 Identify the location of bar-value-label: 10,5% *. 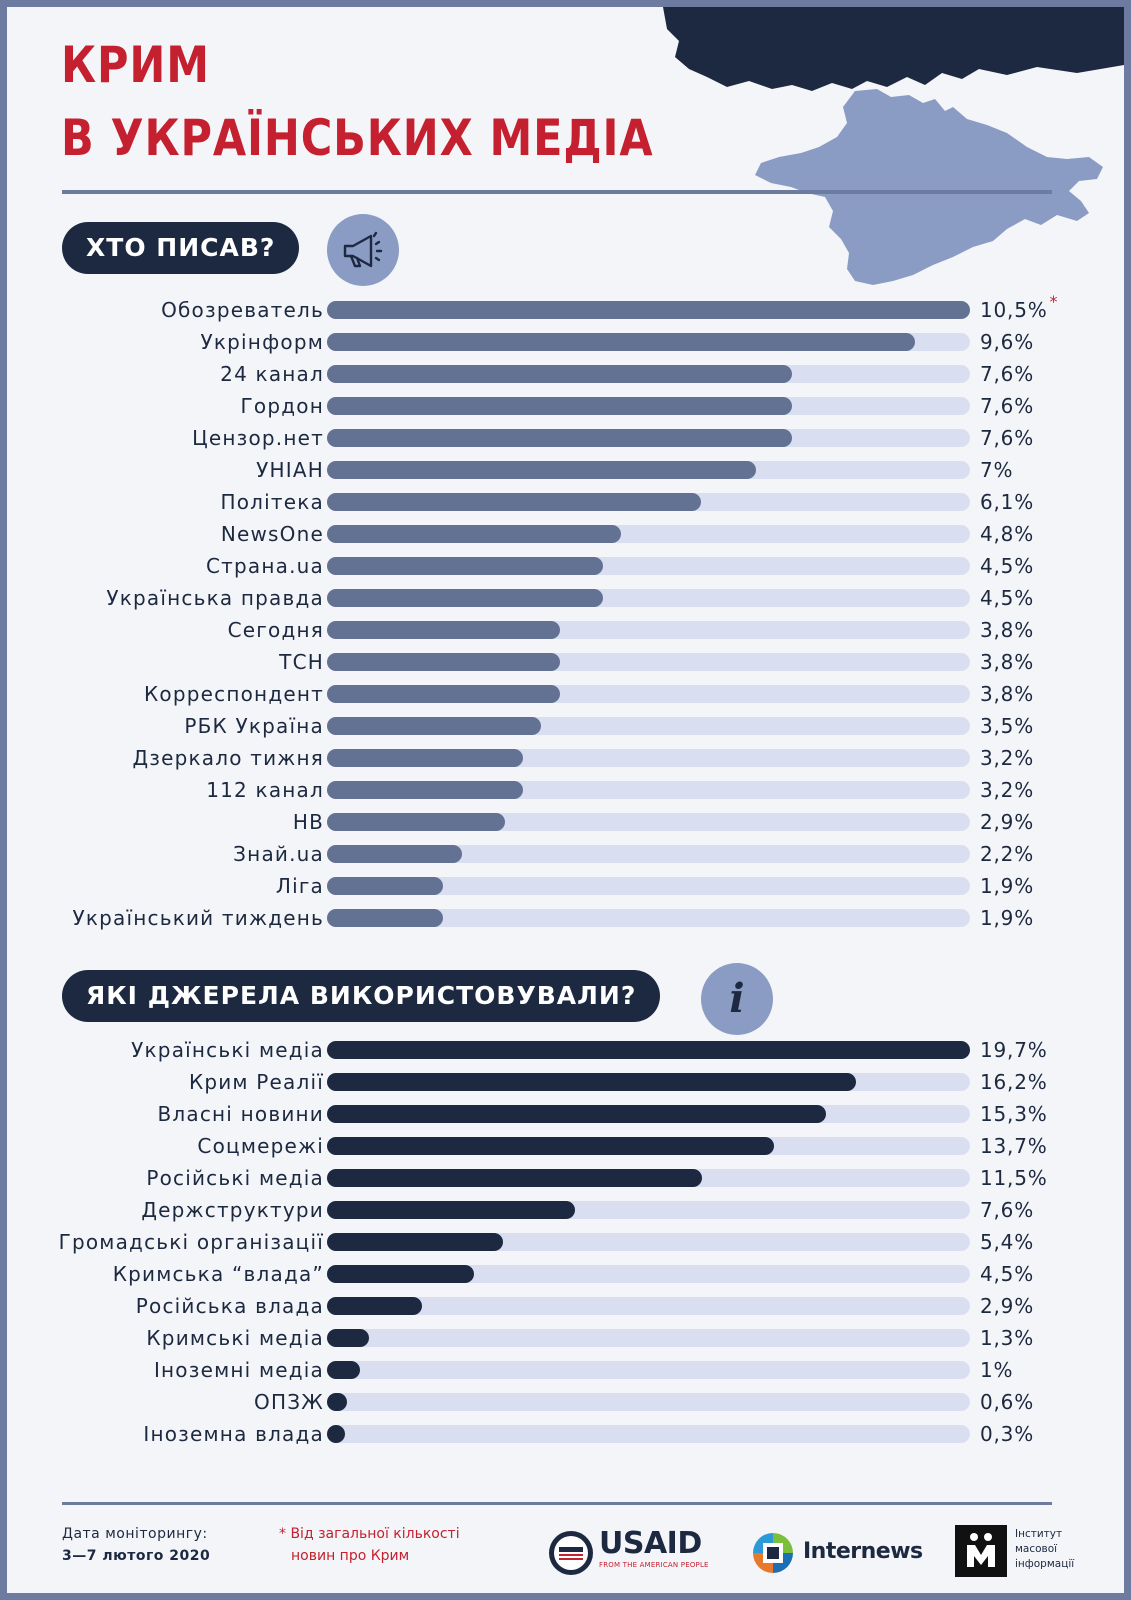
(1019, 307).